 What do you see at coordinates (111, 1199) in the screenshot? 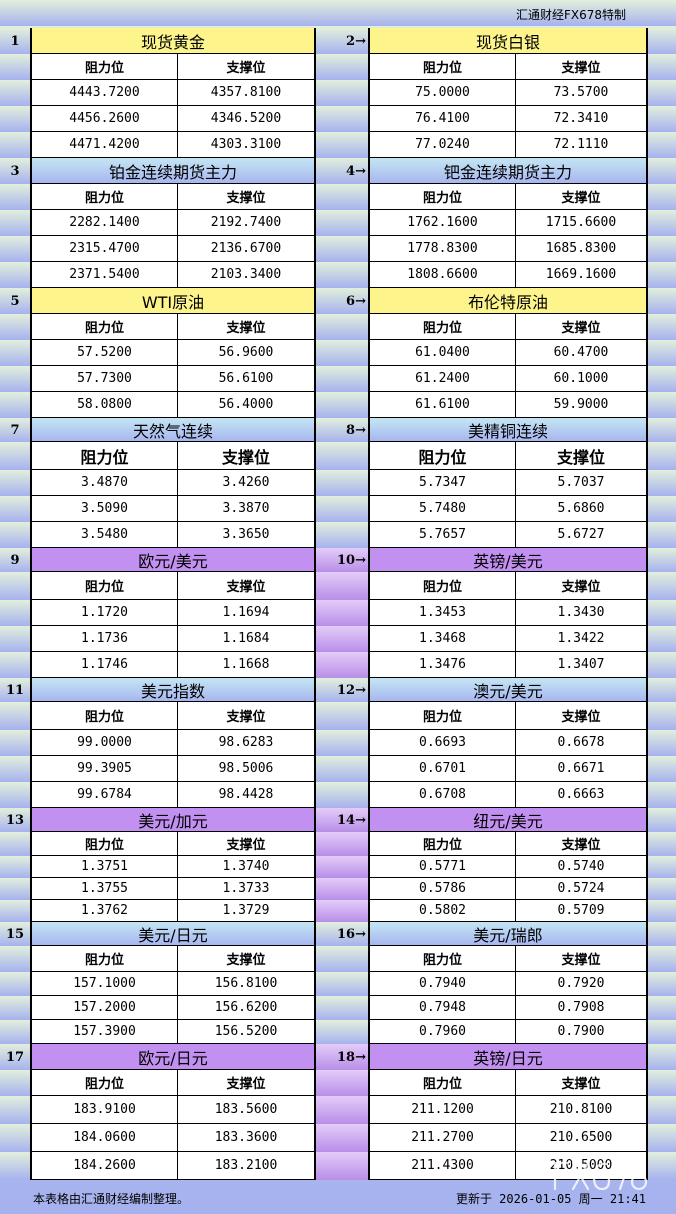
I see `footer-note: 本表格由汇通财经编制整理。` at bounding box center [111, 1199].